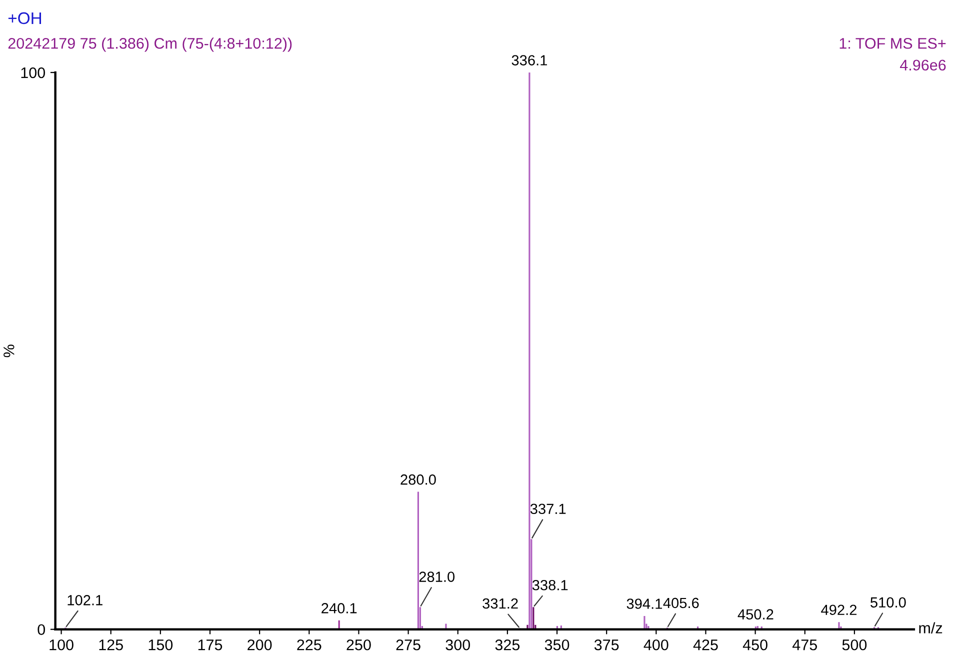 The image size is (954, 659). What do you see at coordinates (150, 45) in the screenshot?
I see `chart-subtitle: 20242179 75 (1.386) Cm (75-(4:8+10:12))` at bounding box center [150, 45].